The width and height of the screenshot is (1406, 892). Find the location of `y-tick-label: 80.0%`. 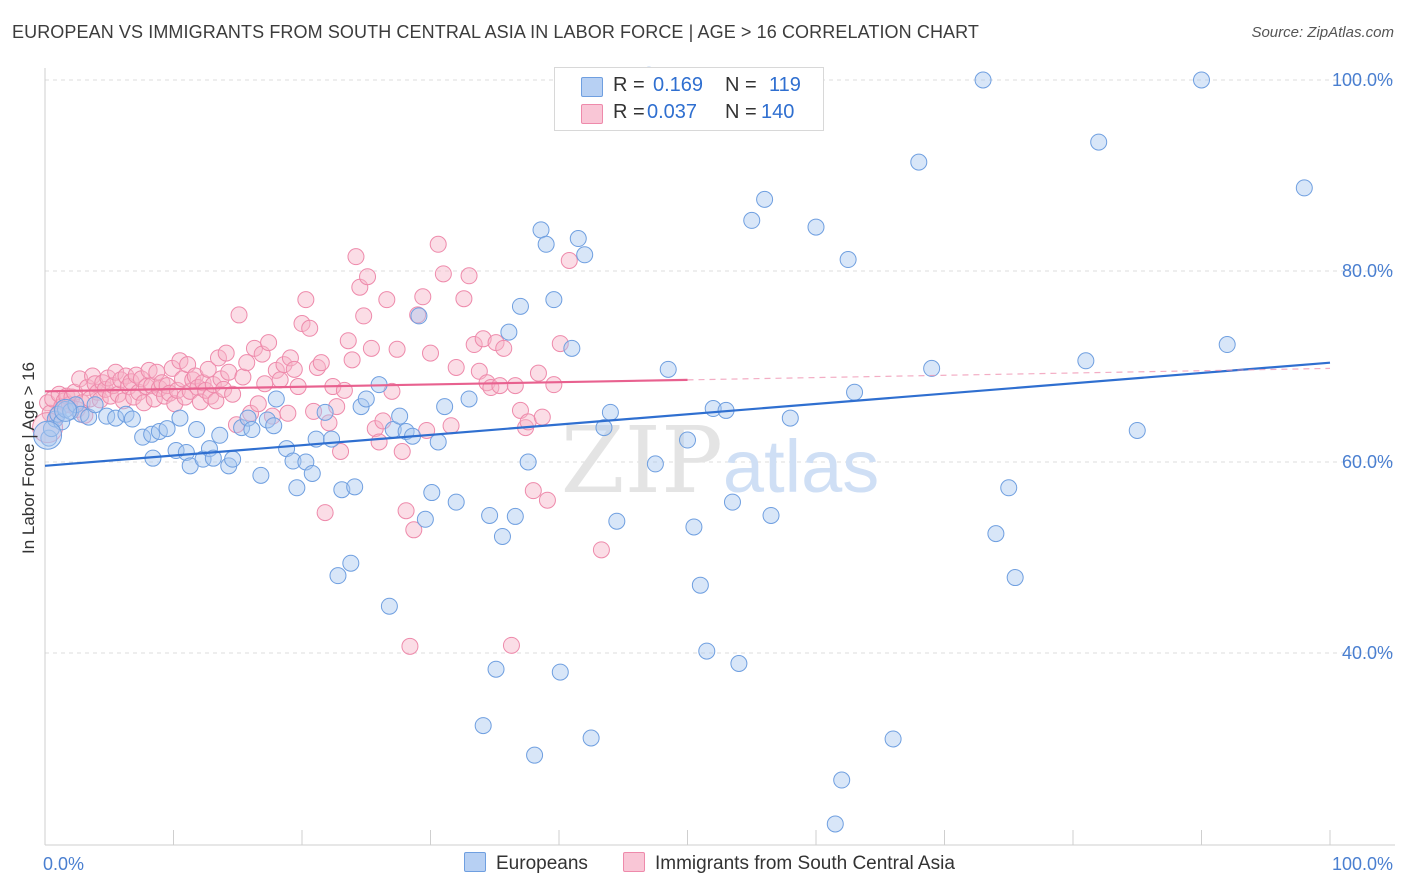

y-tick-label: 80.0% is located at coordinates (1367, 271).